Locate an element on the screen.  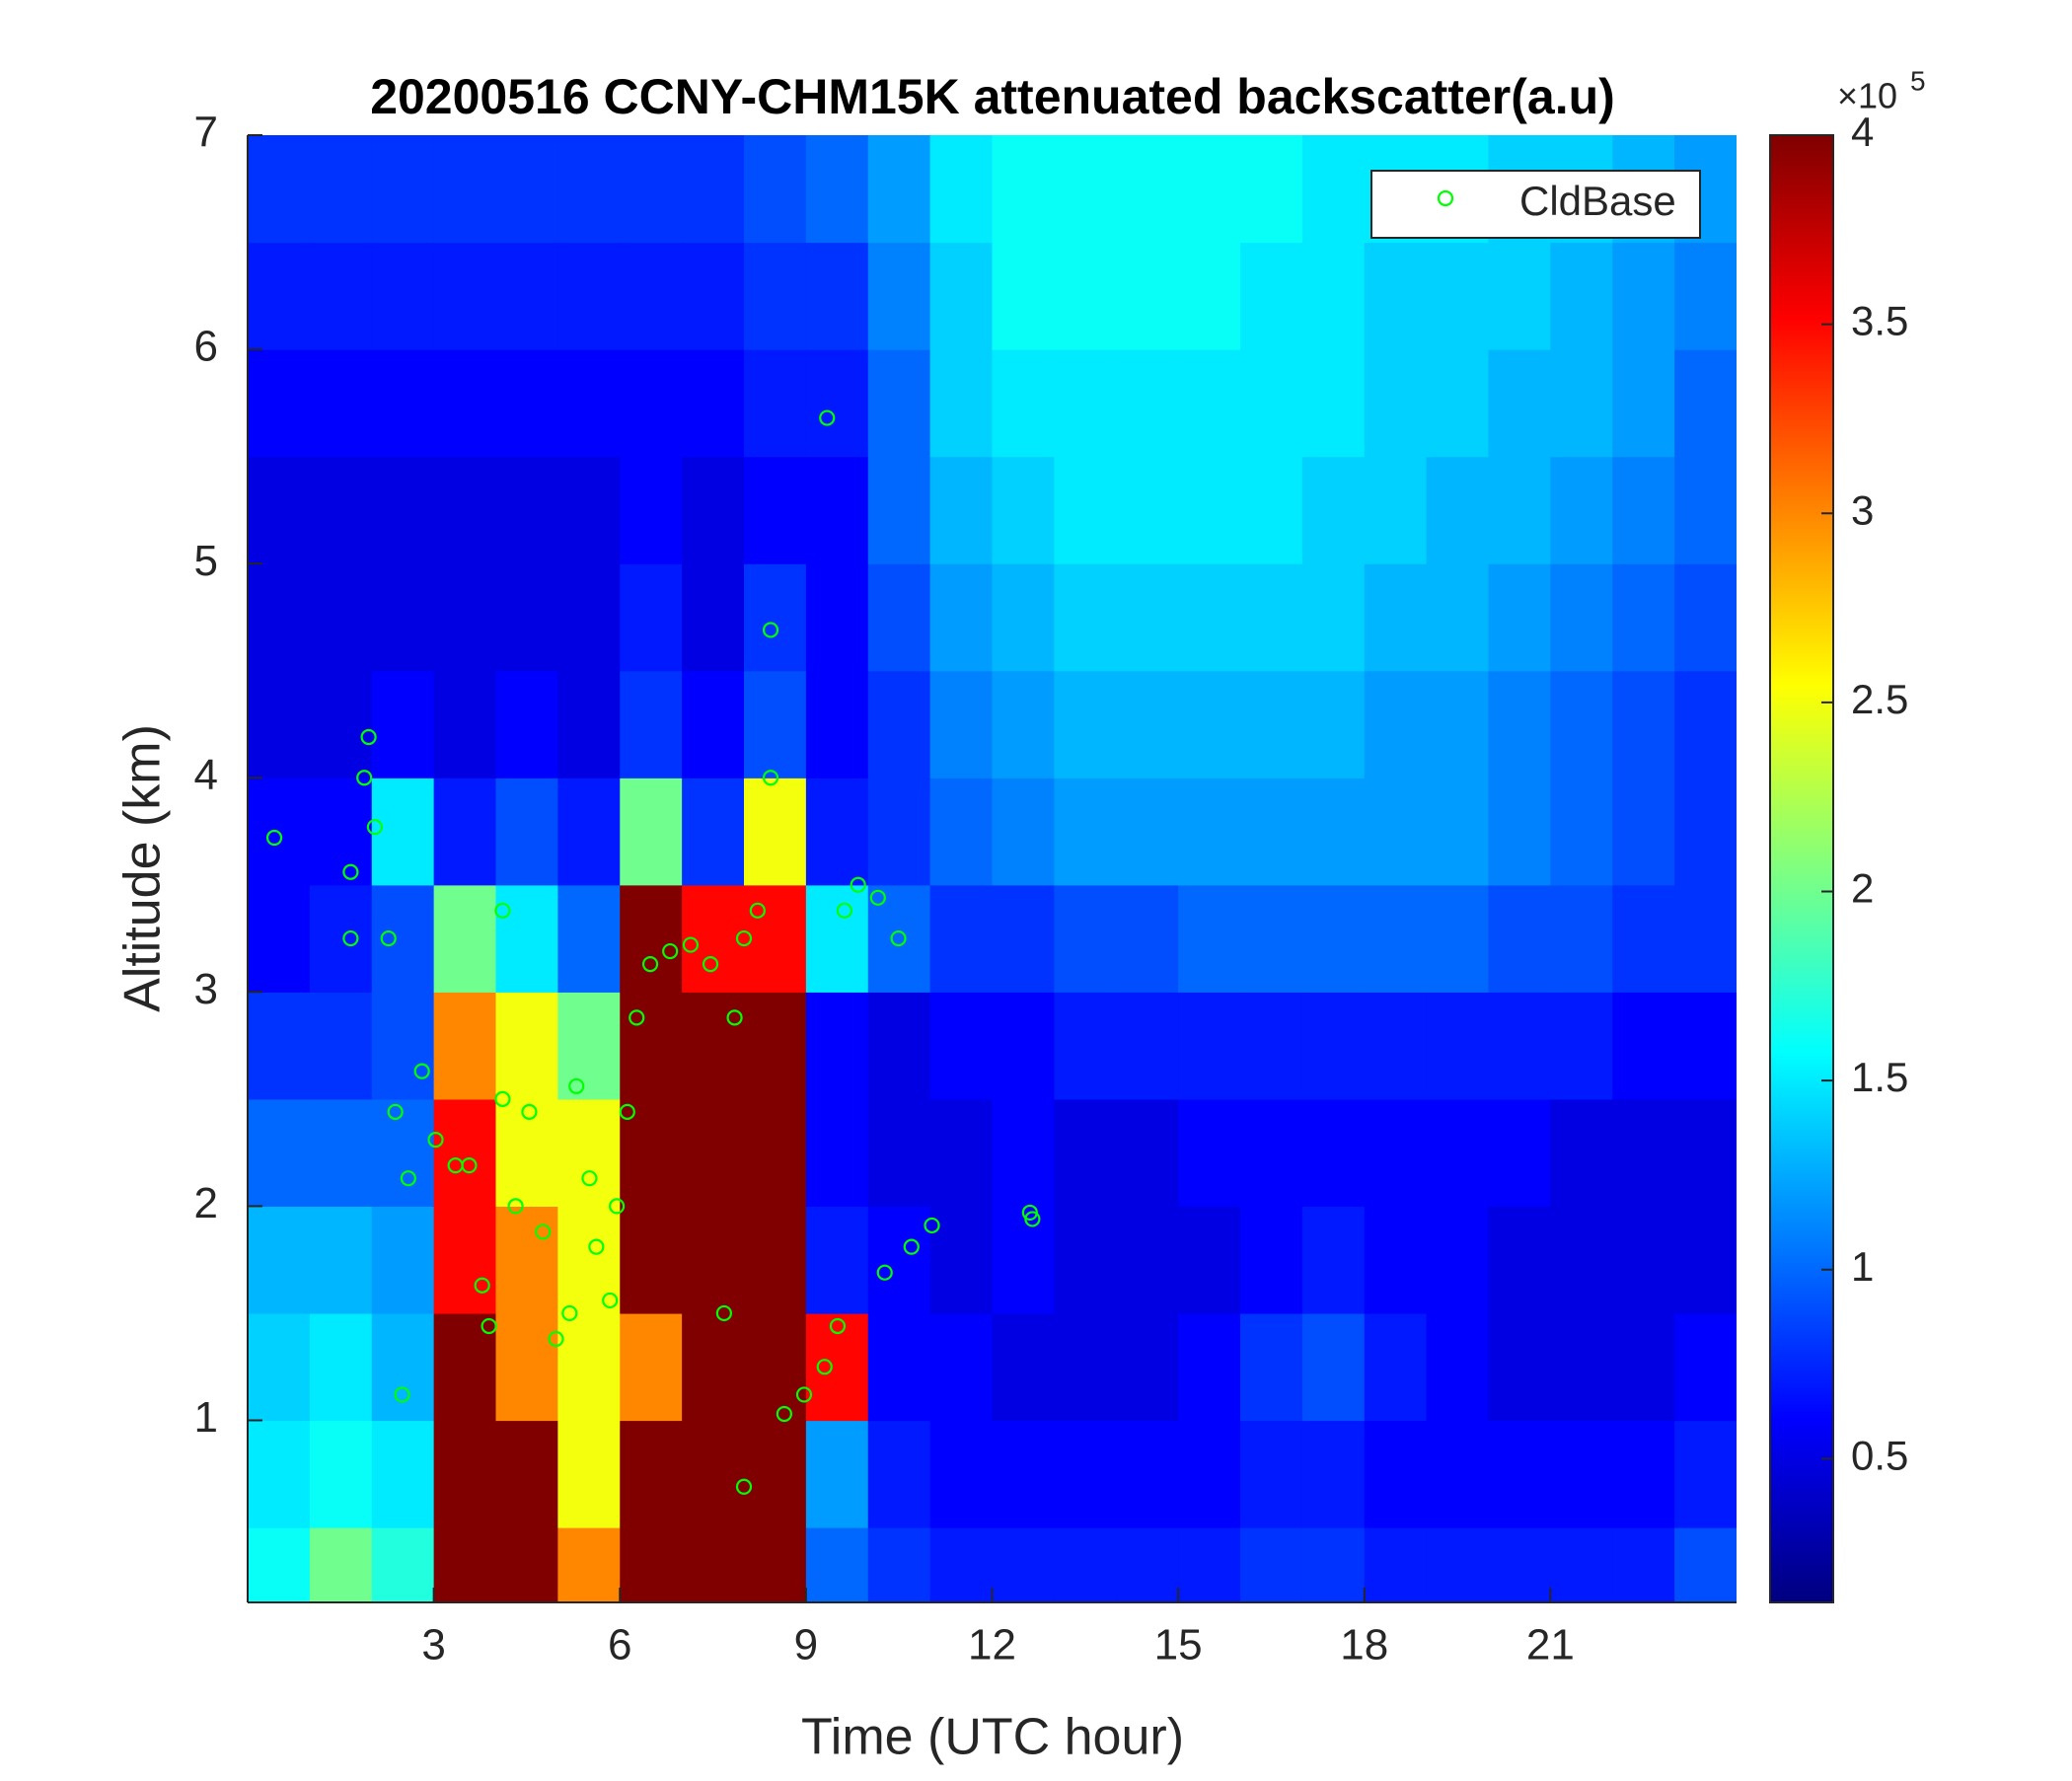
y-tick-label: 4 is located at coordinates (206, 775).